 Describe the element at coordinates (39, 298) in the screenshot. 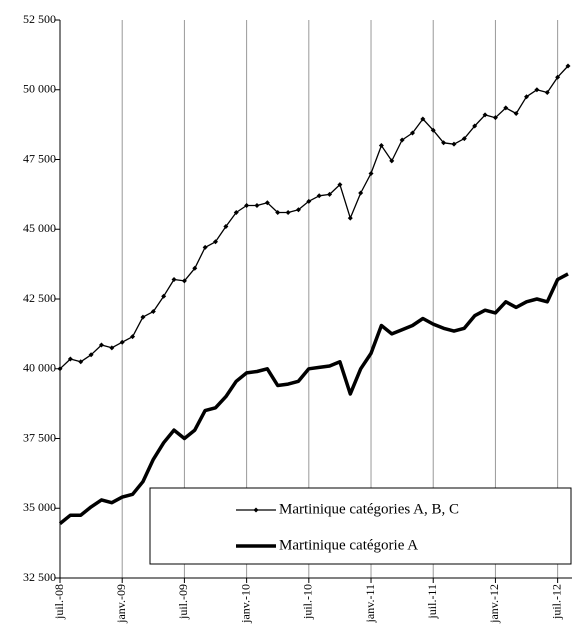

I see `y-tick-label: 42 500` at that location.